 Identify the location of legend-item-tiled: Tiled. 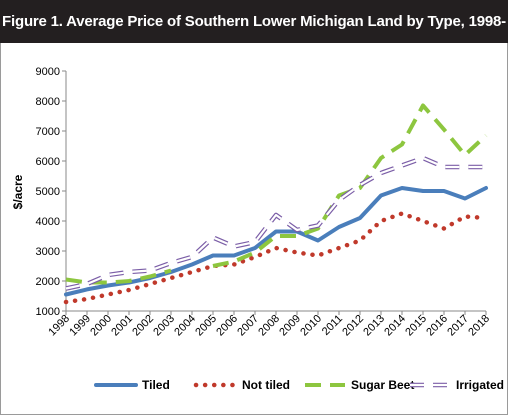
(132, 385).